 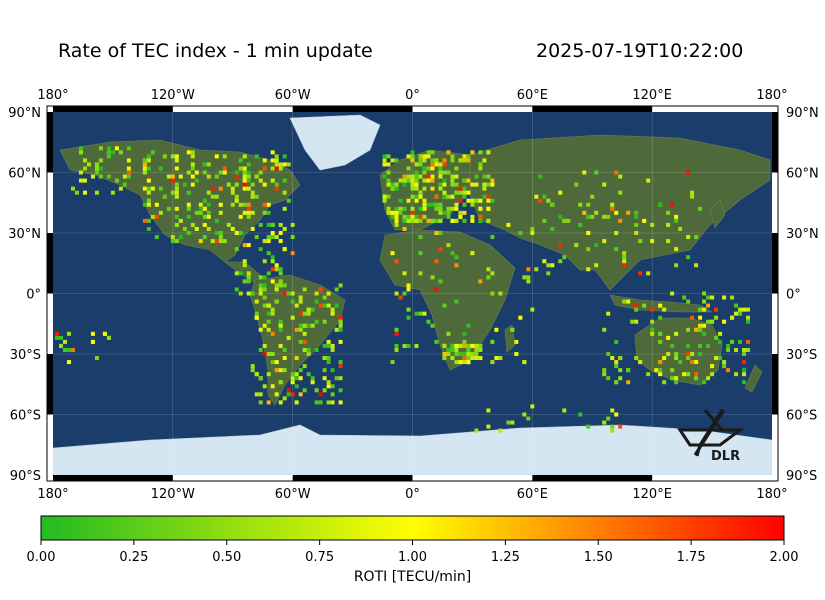 What do you see at coordinates (691, 557) in the screenshot?
I see `colorbar-tick-label: 1.75` at bounding box center [691, 557].